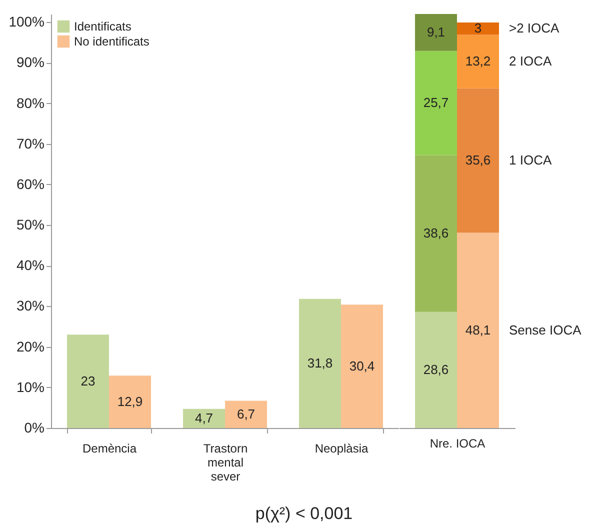 This screenshot has width=608, height=532. I want to click on series-label: >2 IOCA, so click(534, 28).